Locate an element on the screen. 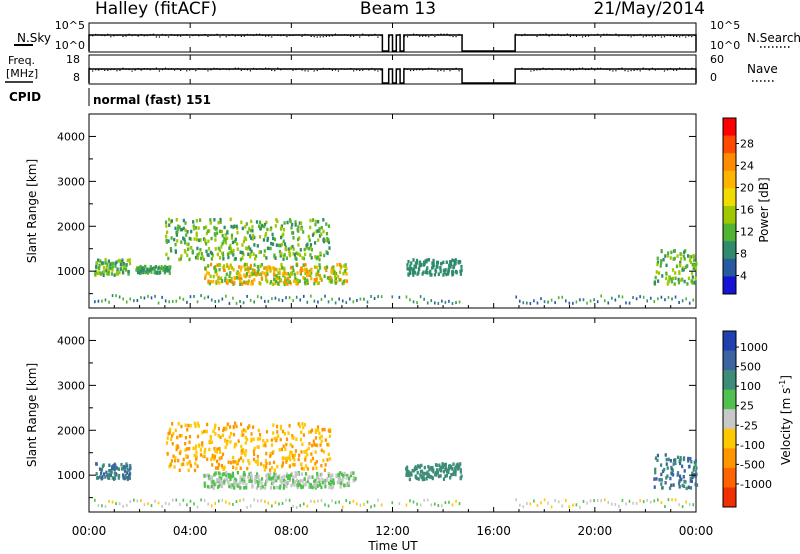  power-colorbar-tick-label: 20 is located at coordinates (747, 188).